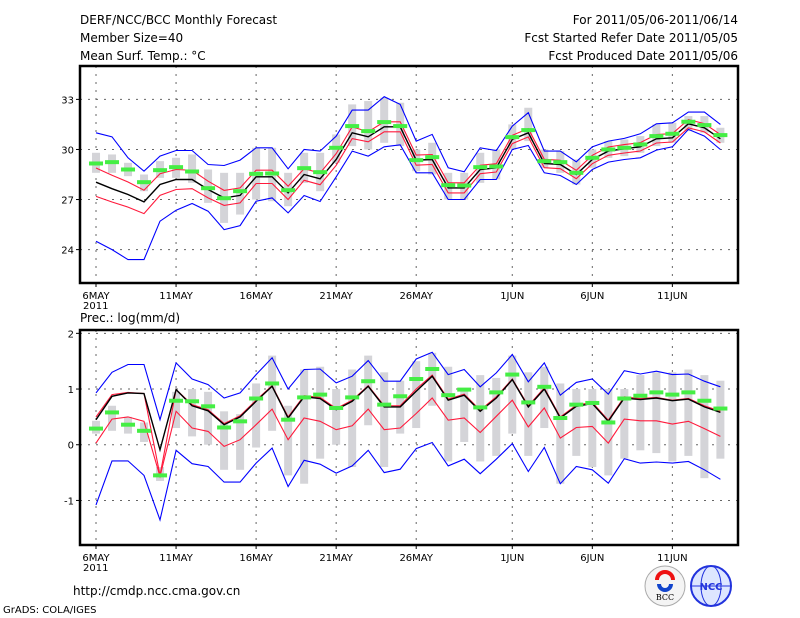 The image size is (800, 618). Describe the element at coordinates (67, 251) in the screenshot. I see `y-tick-label: 24` at that location.